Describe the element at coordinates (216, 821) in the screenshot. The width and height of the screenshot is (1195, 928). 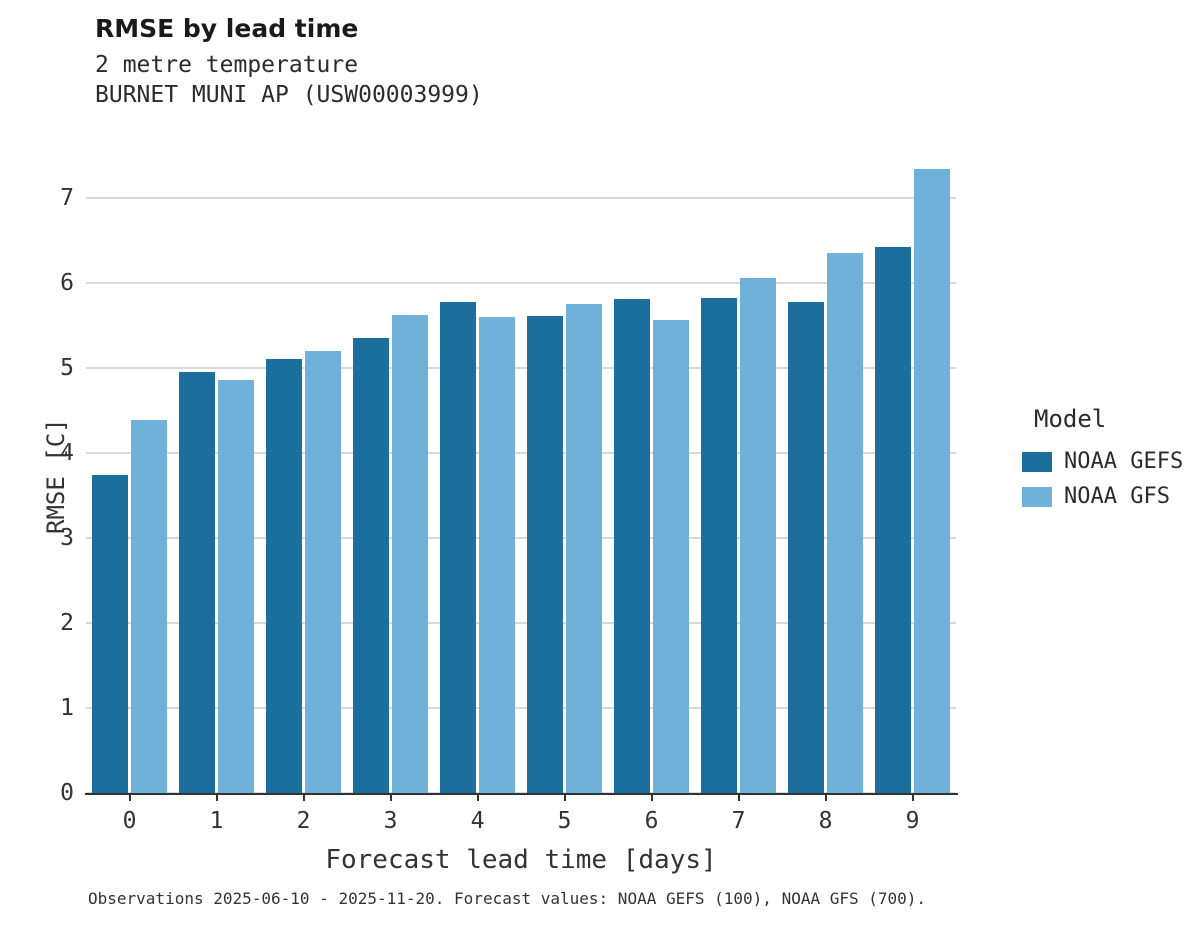
I see `x-tick-label-1: 1` at that location.